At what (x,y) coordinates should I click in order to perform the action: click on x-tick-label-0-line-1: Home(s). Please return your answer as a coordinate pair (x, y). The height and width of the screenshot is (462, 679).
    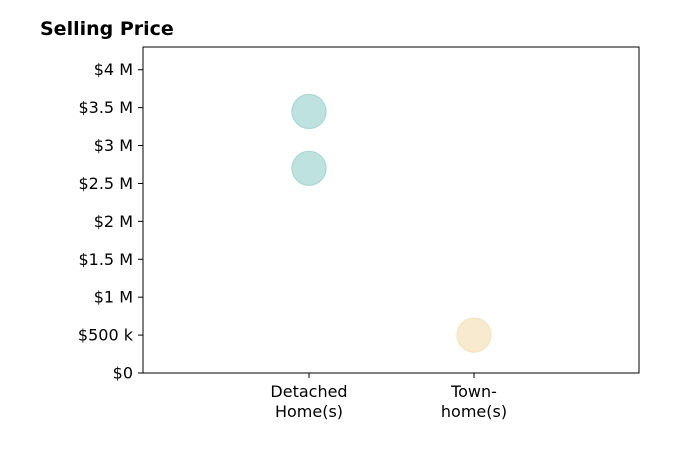
    Looking at the image, I should click on (309, 411).